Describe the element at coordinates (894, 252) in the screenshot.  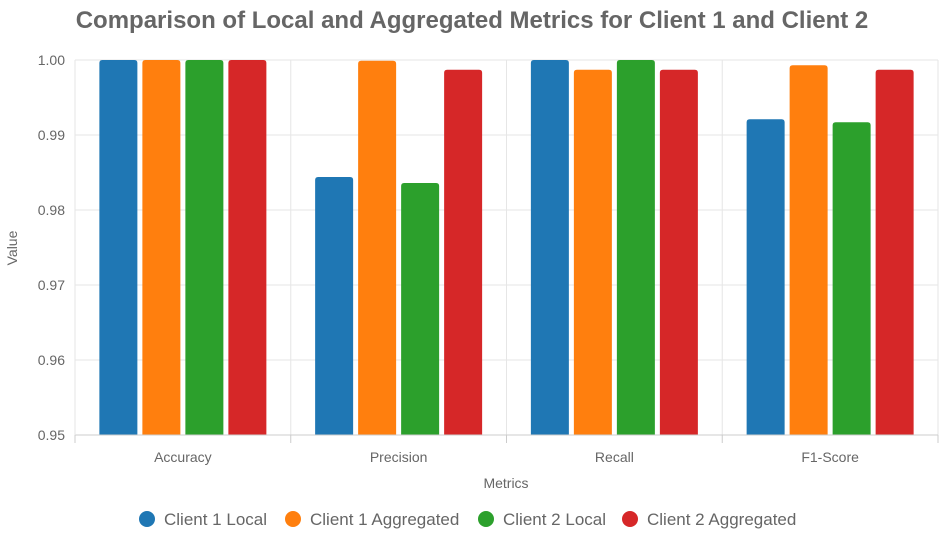
I see `bar-client-2-aggregated-f1-score` at that location.